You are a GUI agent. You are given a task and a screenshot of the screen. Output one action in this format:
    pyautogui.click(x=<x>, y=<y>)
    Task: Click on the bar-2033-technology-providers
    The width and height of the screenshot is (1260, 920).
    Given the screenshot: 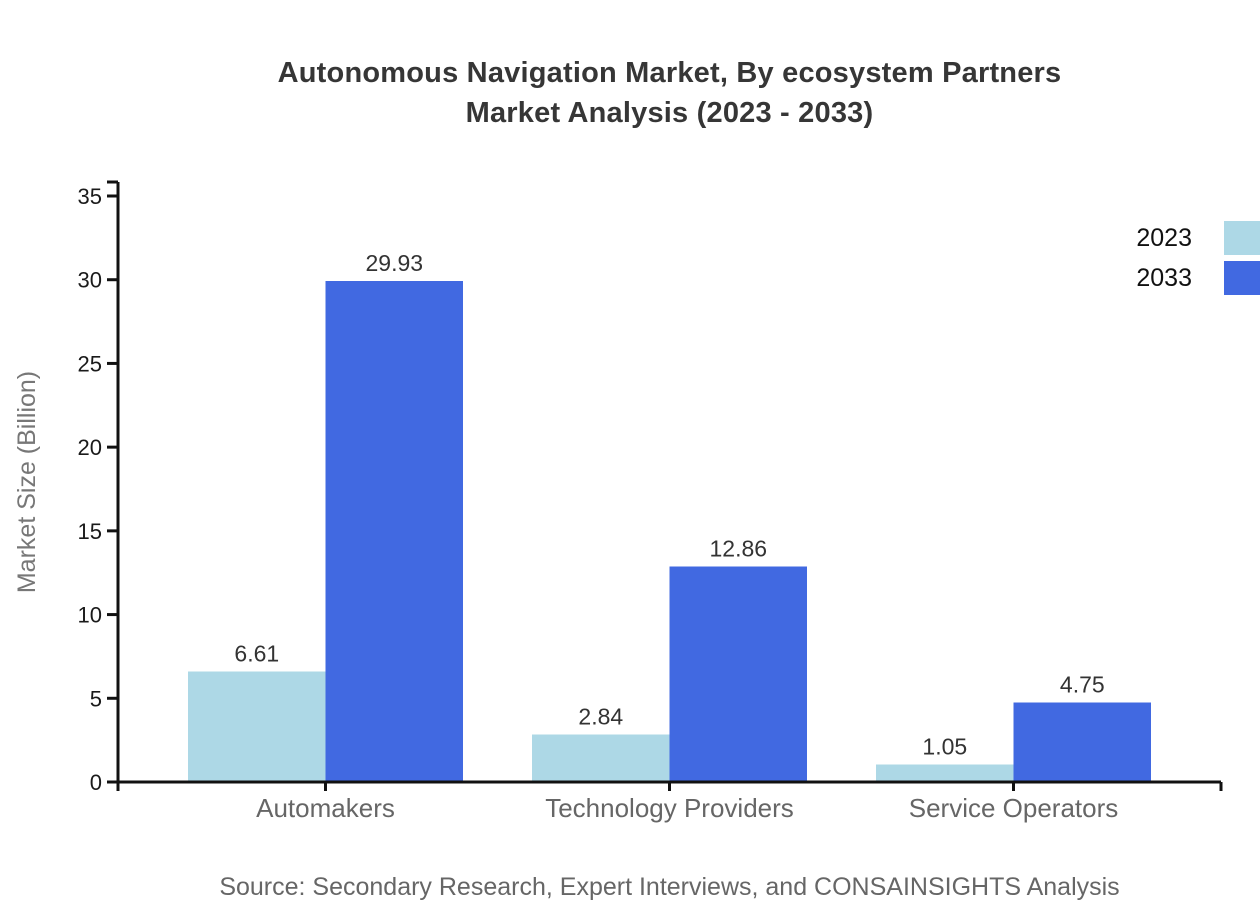 What is the action you would take?
    pyautogui.click(x=738, y=674)
    